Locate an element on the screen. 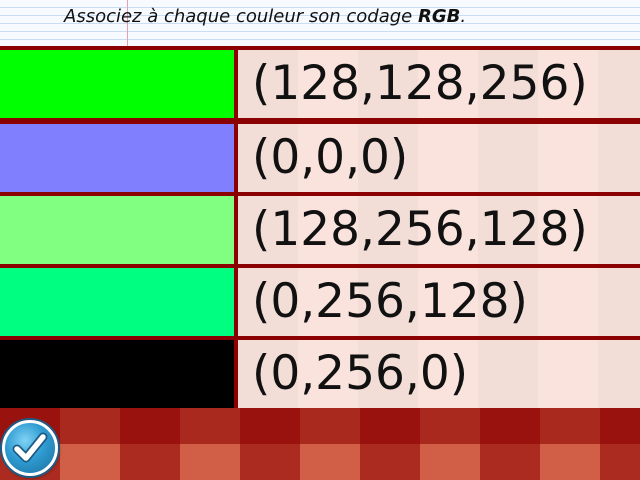 This screenshot has height=480, width=640. matching-row-1: (128,128,256) is located at coordinates (320, 84).